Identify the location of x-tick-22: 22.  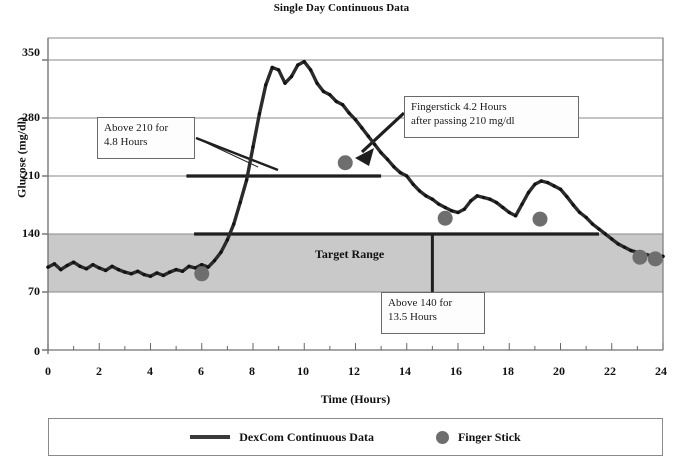
(610, 371).